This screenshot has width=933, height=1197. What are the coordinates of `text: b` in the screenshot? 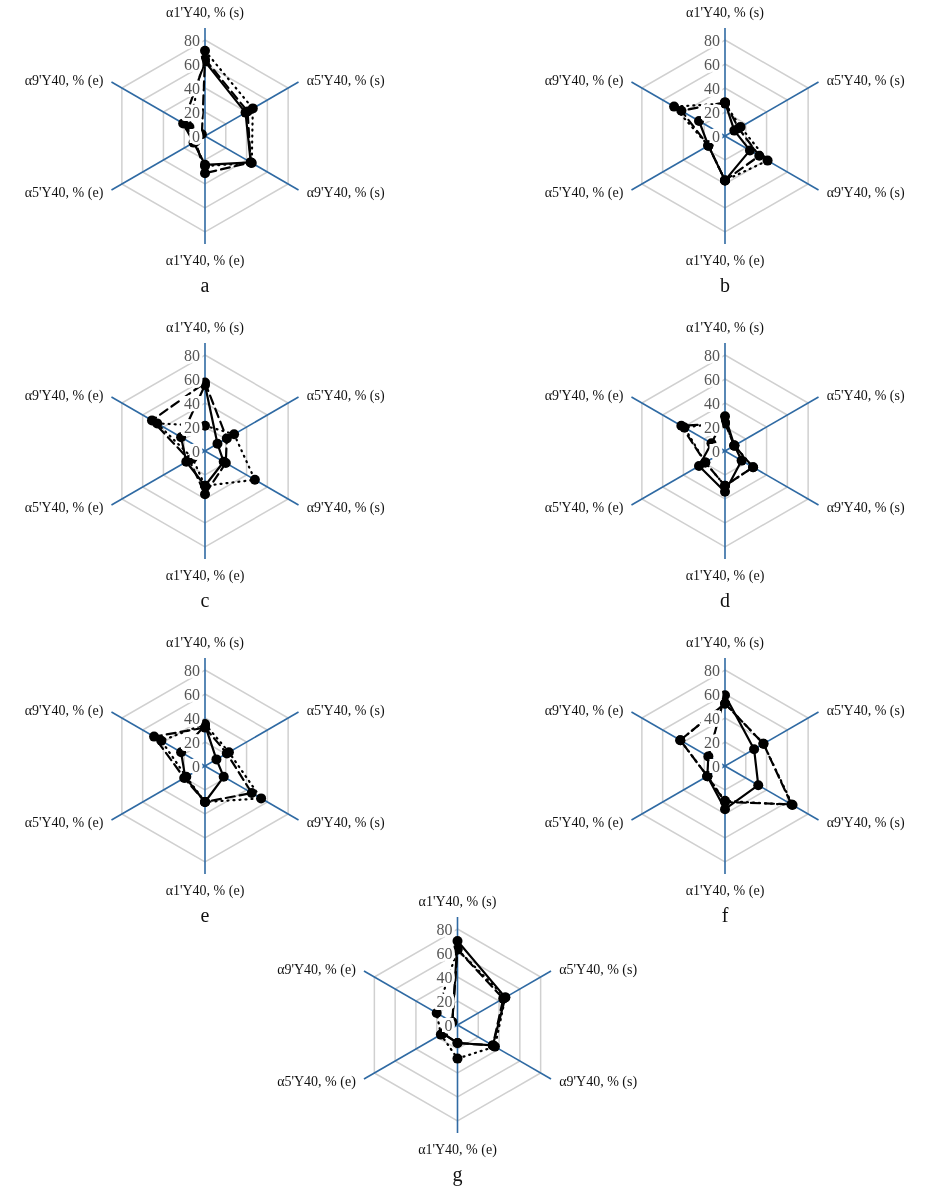 It's located at (725, 285).